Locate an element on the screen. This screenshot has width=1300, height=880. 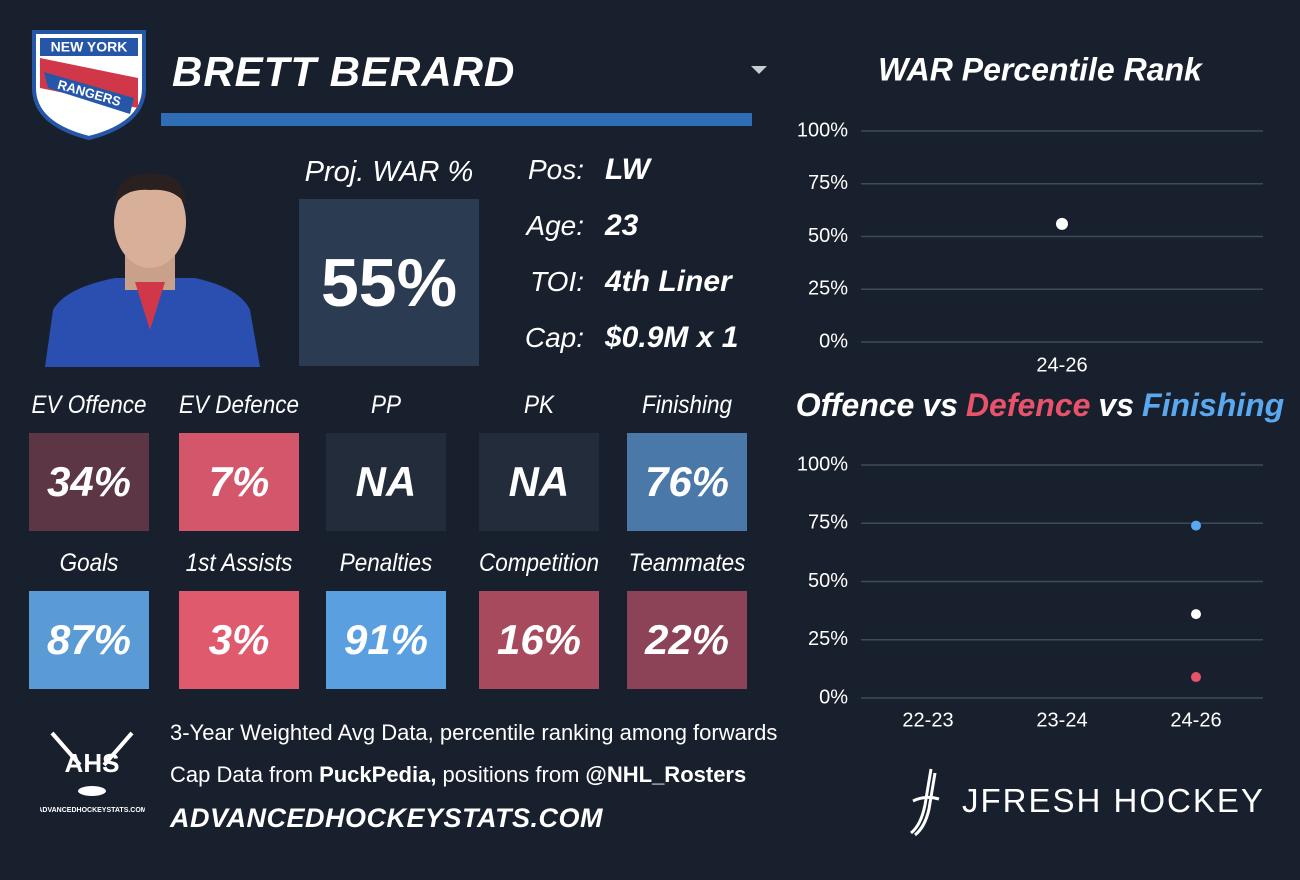
logo-line1: NEW YORK is located at coordinates (89, 47).